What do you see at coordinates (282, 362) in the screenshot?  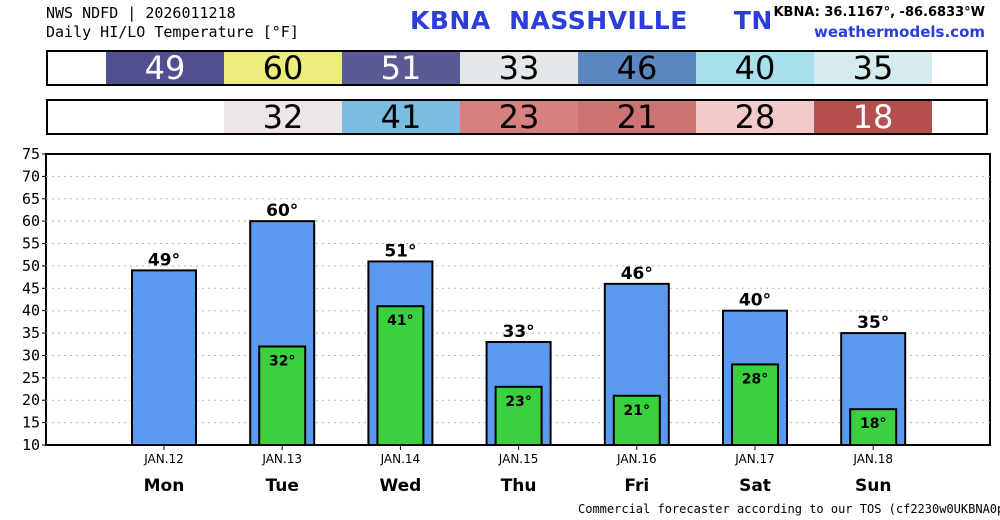 I see `low-temp-label: 32°` at bounding box center [282, 362].